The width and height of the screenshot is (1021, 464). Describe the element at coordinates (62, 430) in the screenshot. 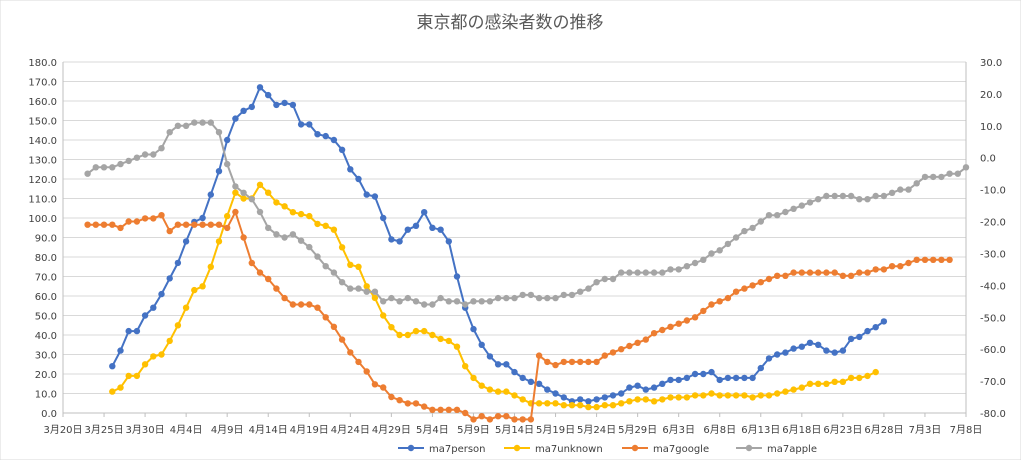

I see `x-tick-label: 3月20日` at that location.